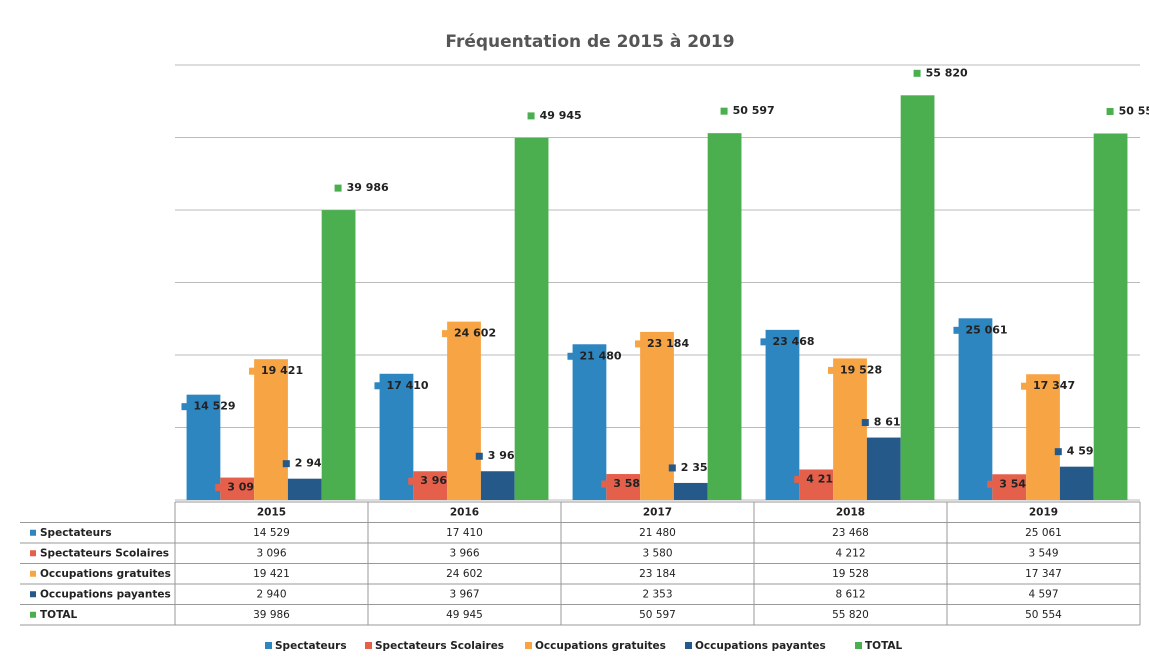  I want to click on data-label: 19 528, so click(861, 369).